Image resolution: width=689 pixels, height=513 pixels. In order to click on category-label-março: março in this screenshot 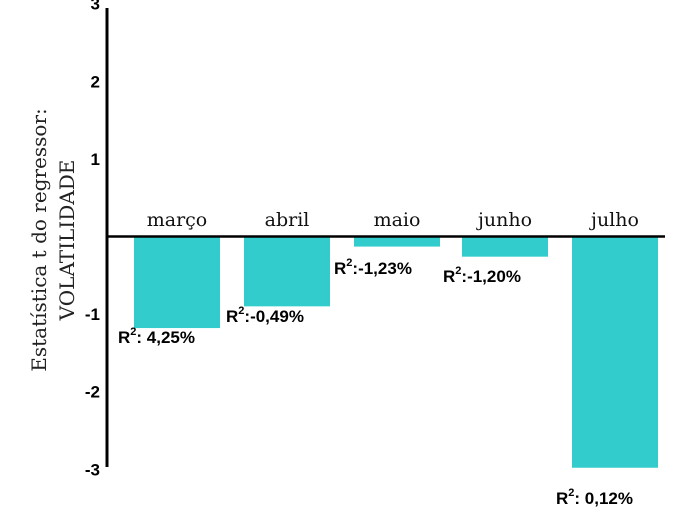, I will do `click(177, 220)`.